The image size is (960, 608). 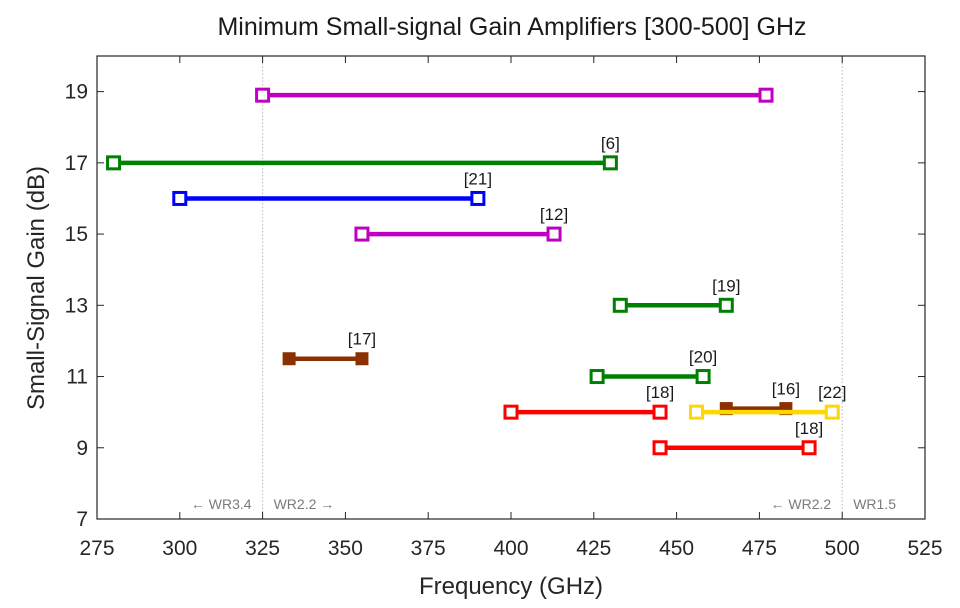 What do you see at coordinates (832, 392) in the screenshot?
I see `reference-label: [22]` at bounding box center [832, 392].